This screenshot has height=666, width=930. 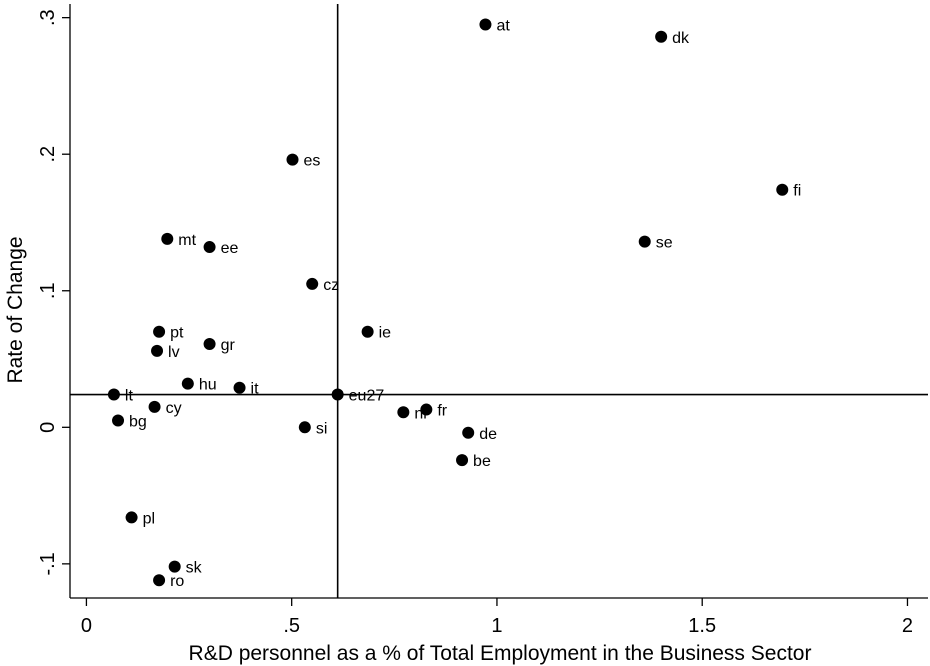 What do you see at coordinates (187, 240) in the screenshot?
I see `point-label-mt: mt` at bounding box center [187, 240].